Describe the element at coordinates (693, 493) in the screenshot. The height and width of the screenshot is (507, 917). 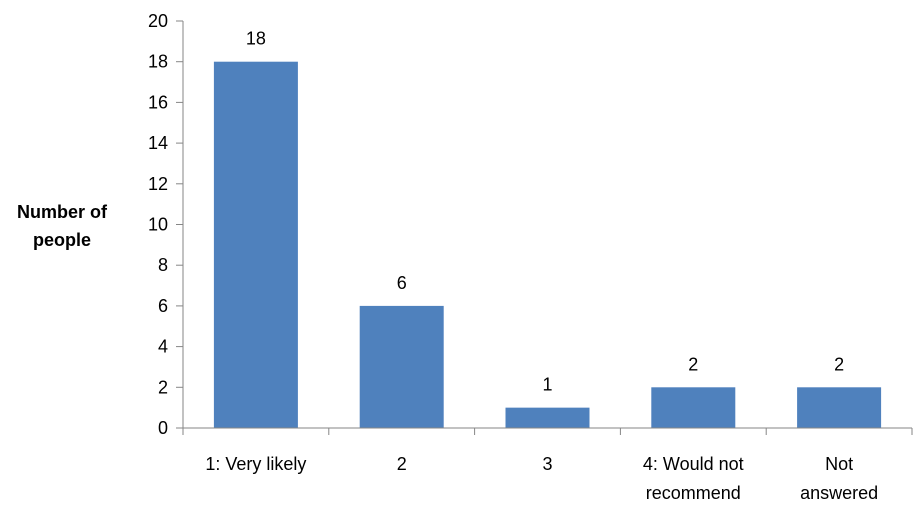
I see `category-label-line: recommend` at that location.